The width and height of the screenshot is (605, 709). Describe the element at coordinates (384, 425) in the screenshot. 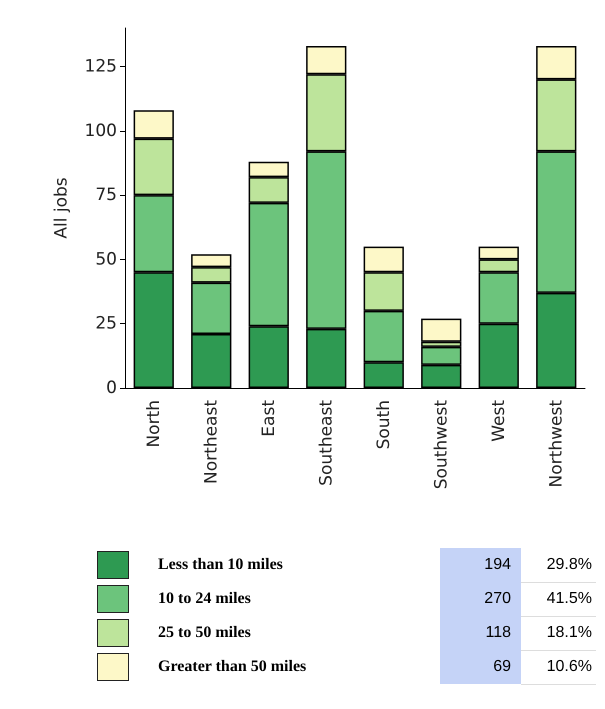

I see `x-tick-label: South` at that location.